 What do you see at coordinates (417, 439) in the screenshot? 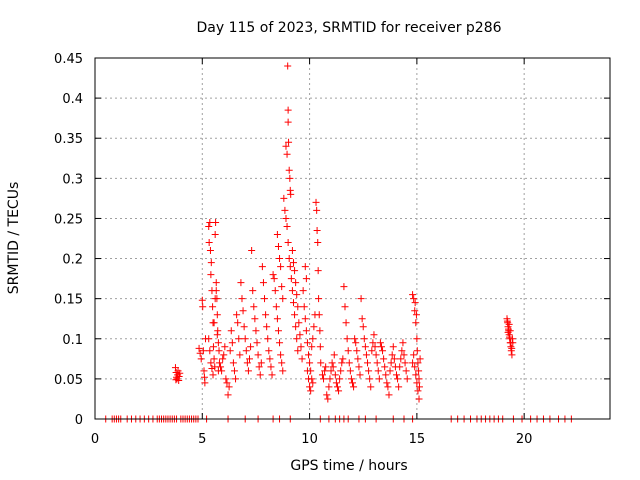
I see `x-tick-label: 15` at bounding box center [417, 439].